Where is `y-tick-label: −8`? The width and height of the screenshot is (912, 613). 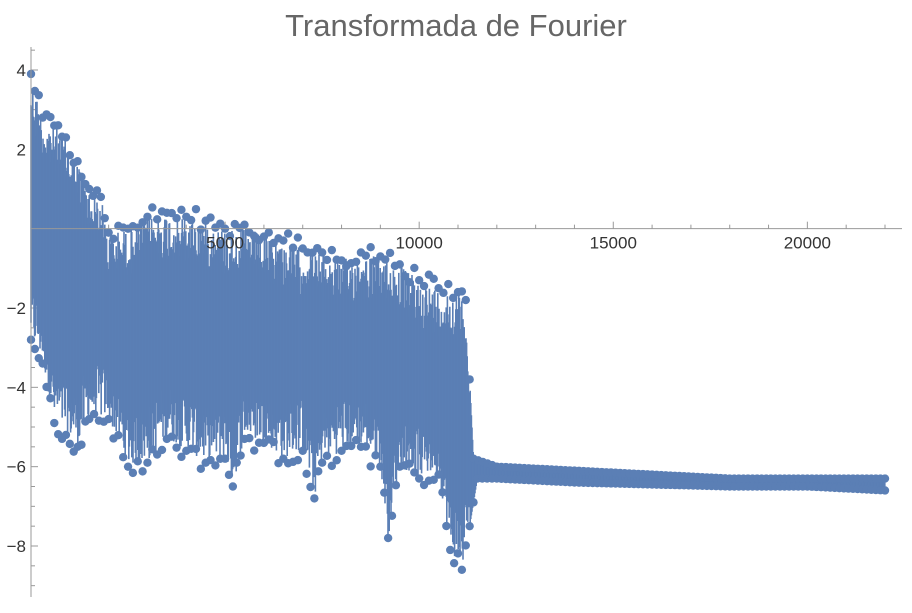
y-tick-label: −8 is located at coordinates (16, 546).